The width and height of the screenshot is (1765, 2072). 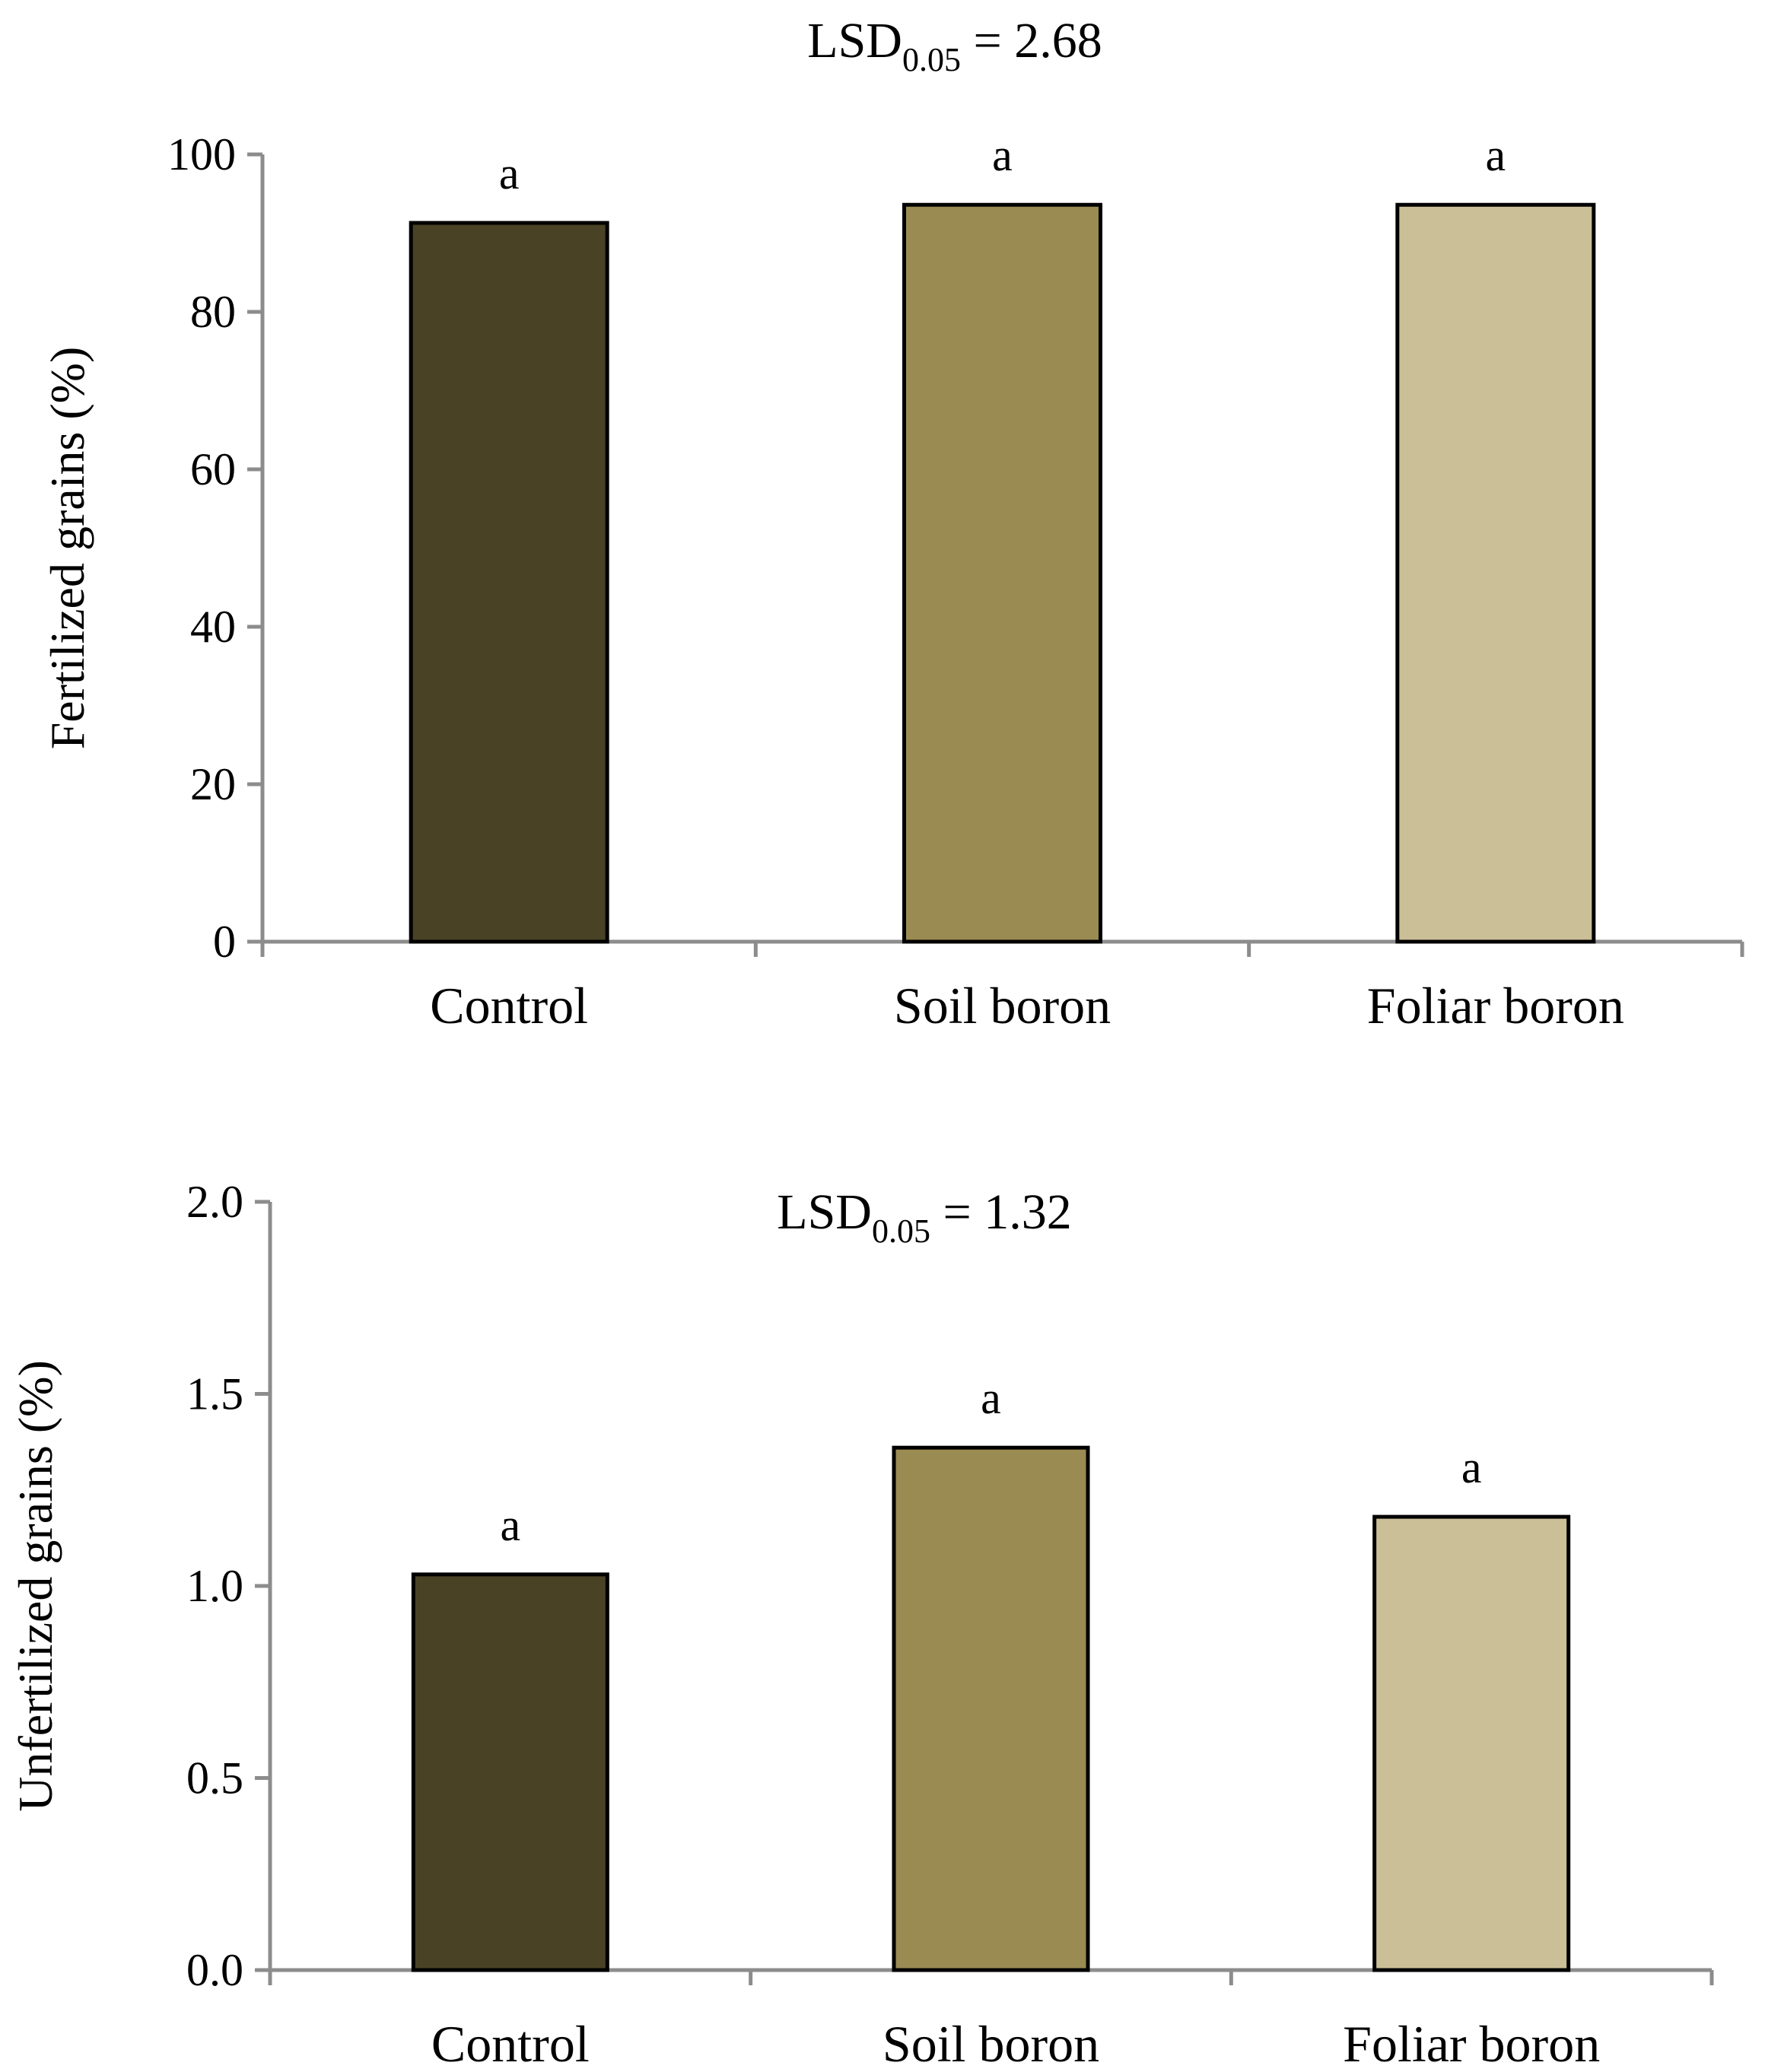 I want to click on y-tick-label: 0.0, so click(x=214, y=1970).